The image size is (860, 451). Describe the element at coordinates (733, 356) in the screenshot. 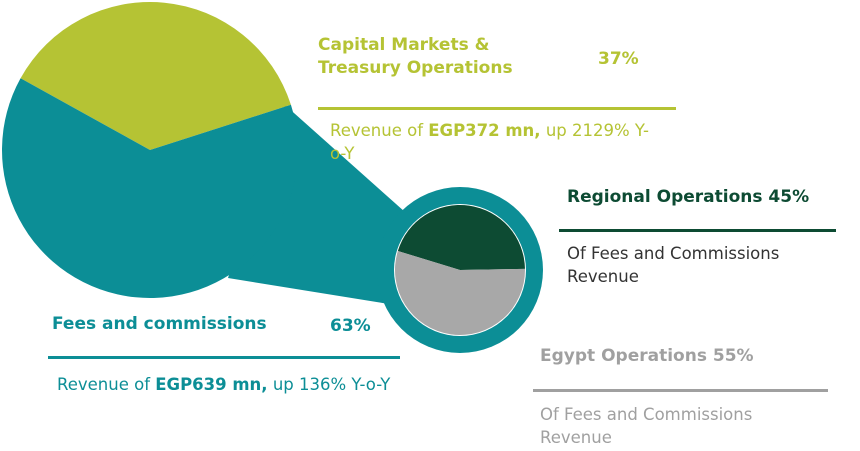

I see `value-label: 55%` at that location.